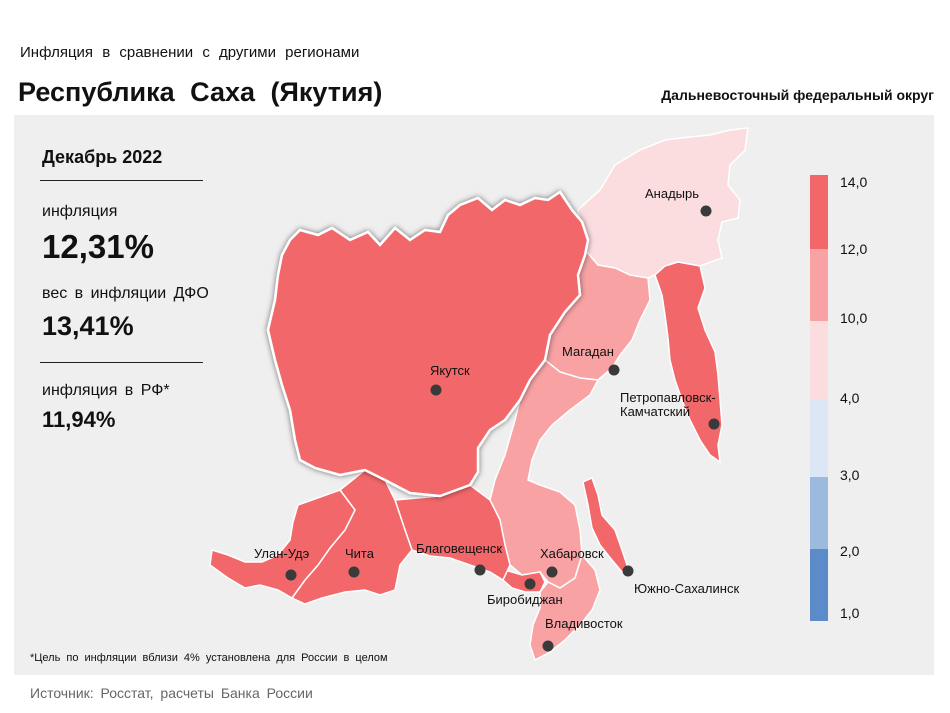  Describe the element at coordinates (80, 211) in the screenshot. I see `inflation-label: инфляция` at that location.